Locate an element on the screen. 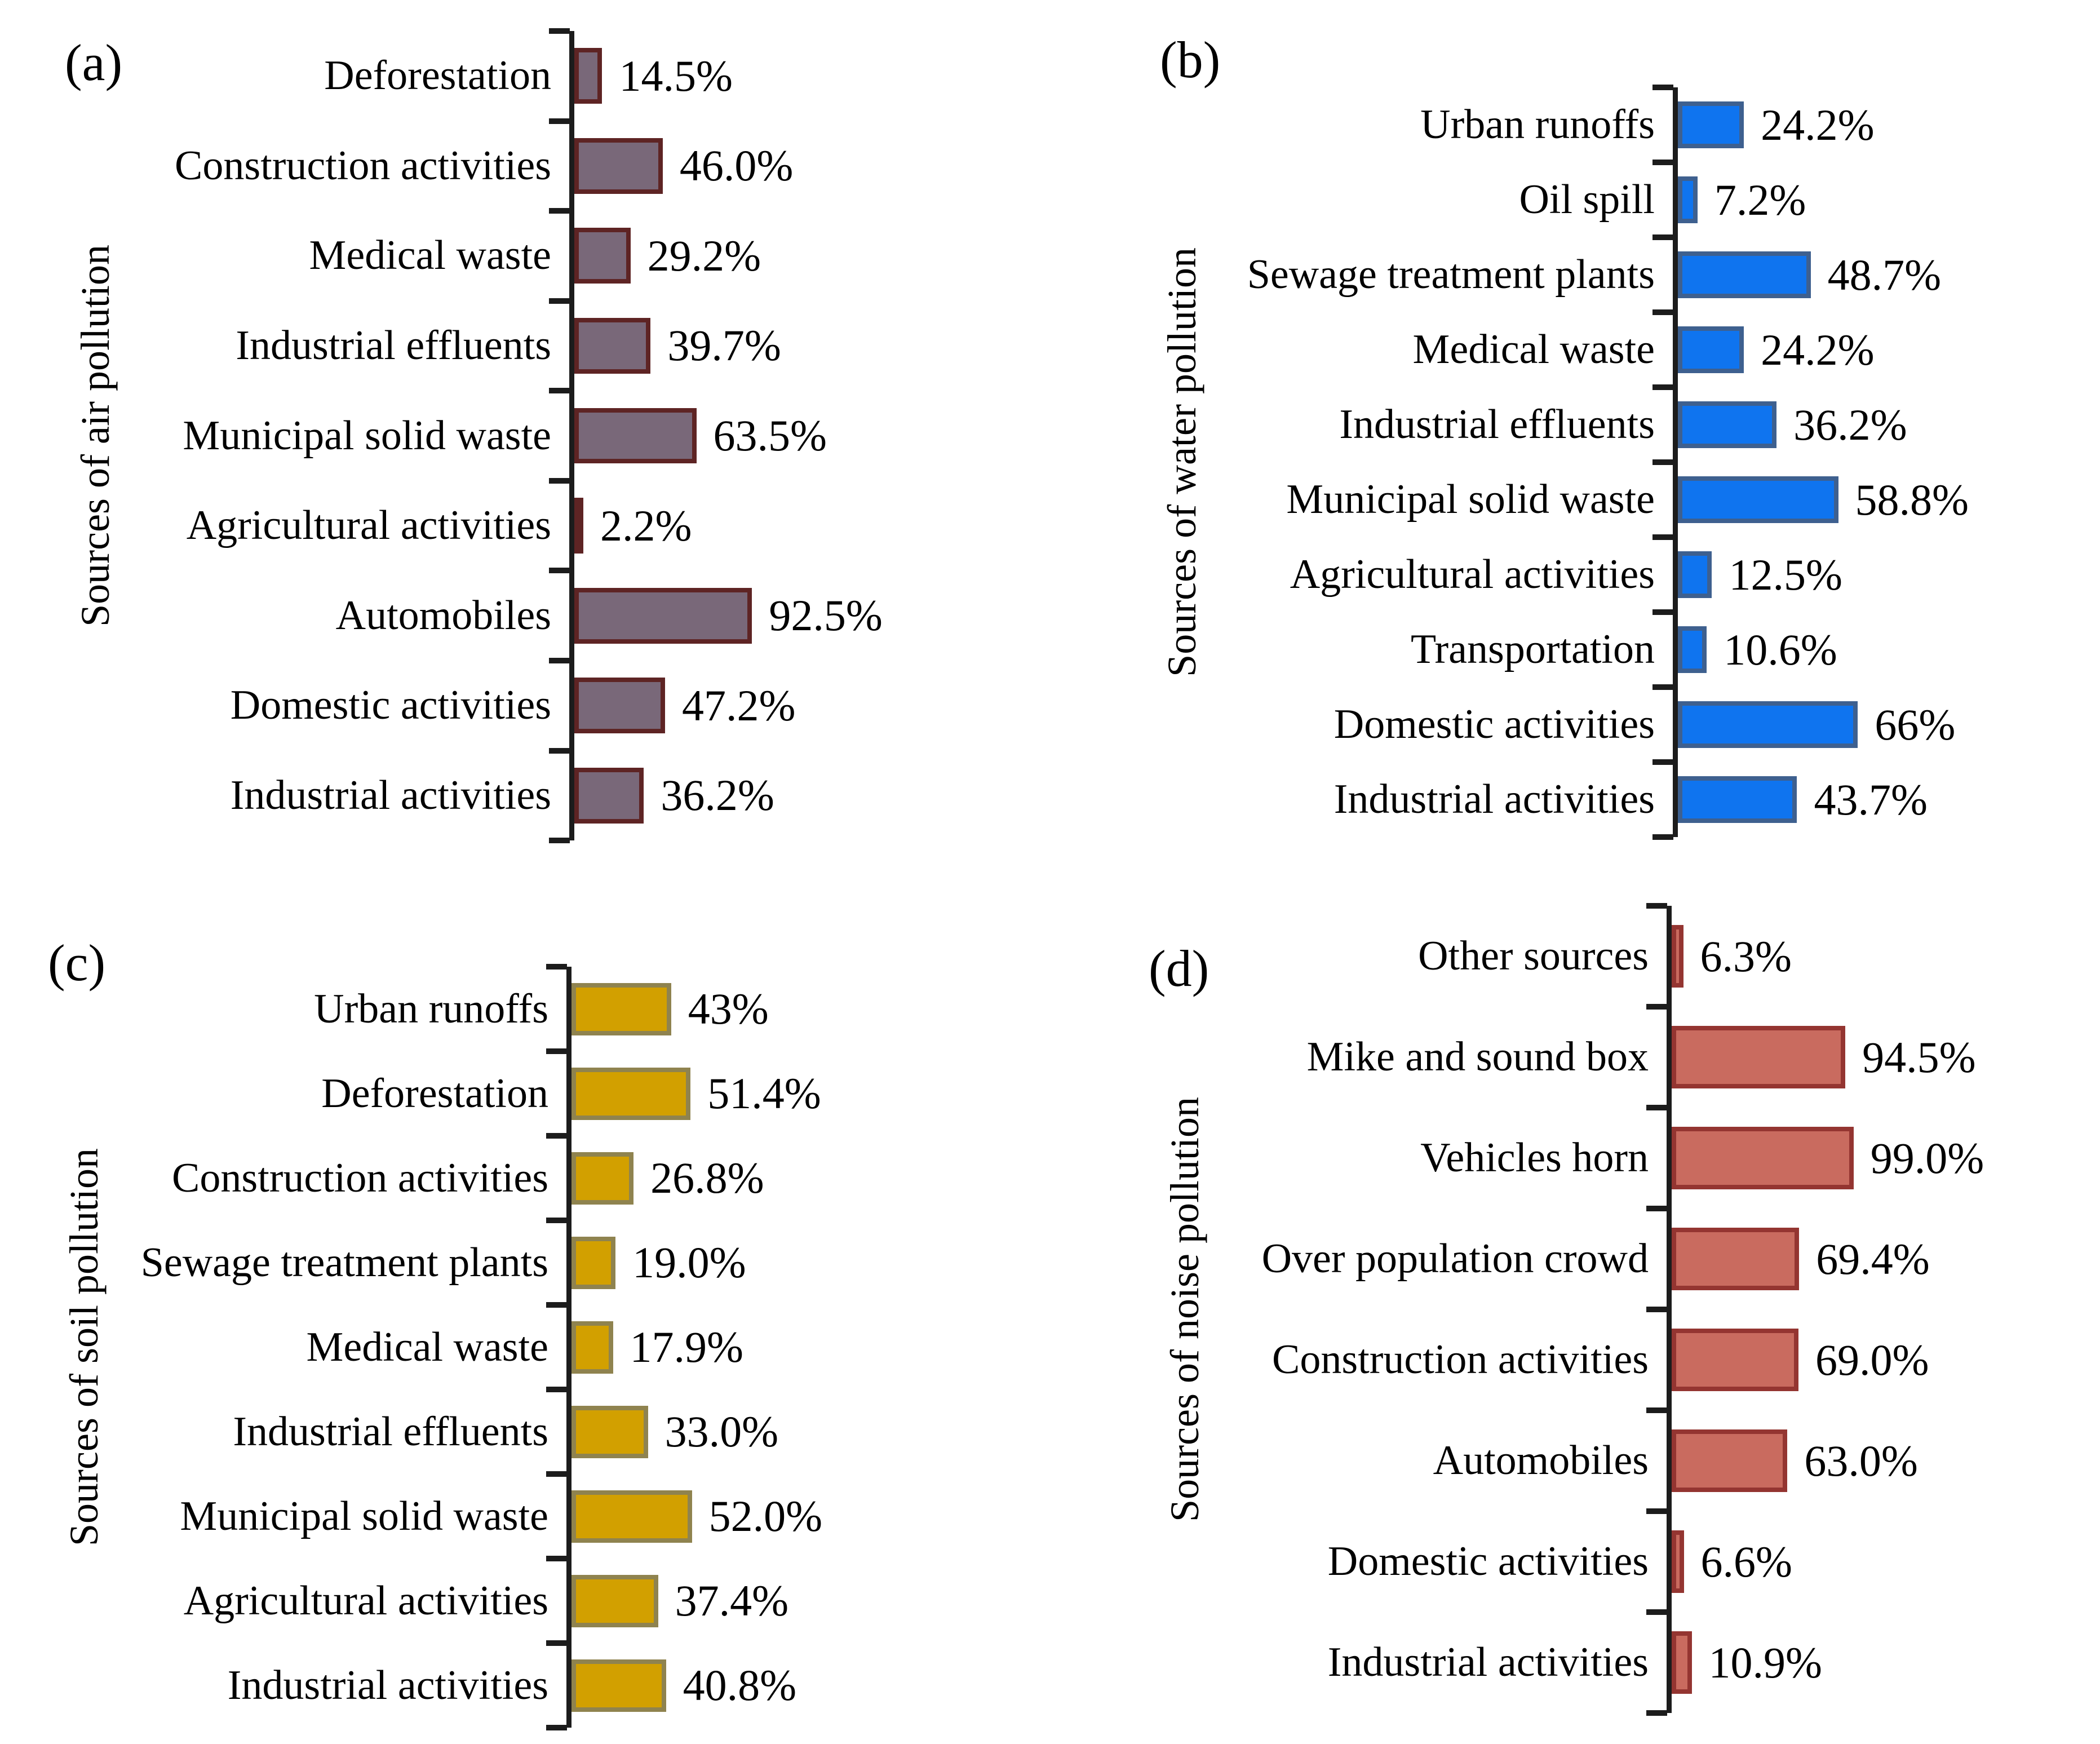  category-label: Mike and sound box is located at coordinates (1477, 1057).